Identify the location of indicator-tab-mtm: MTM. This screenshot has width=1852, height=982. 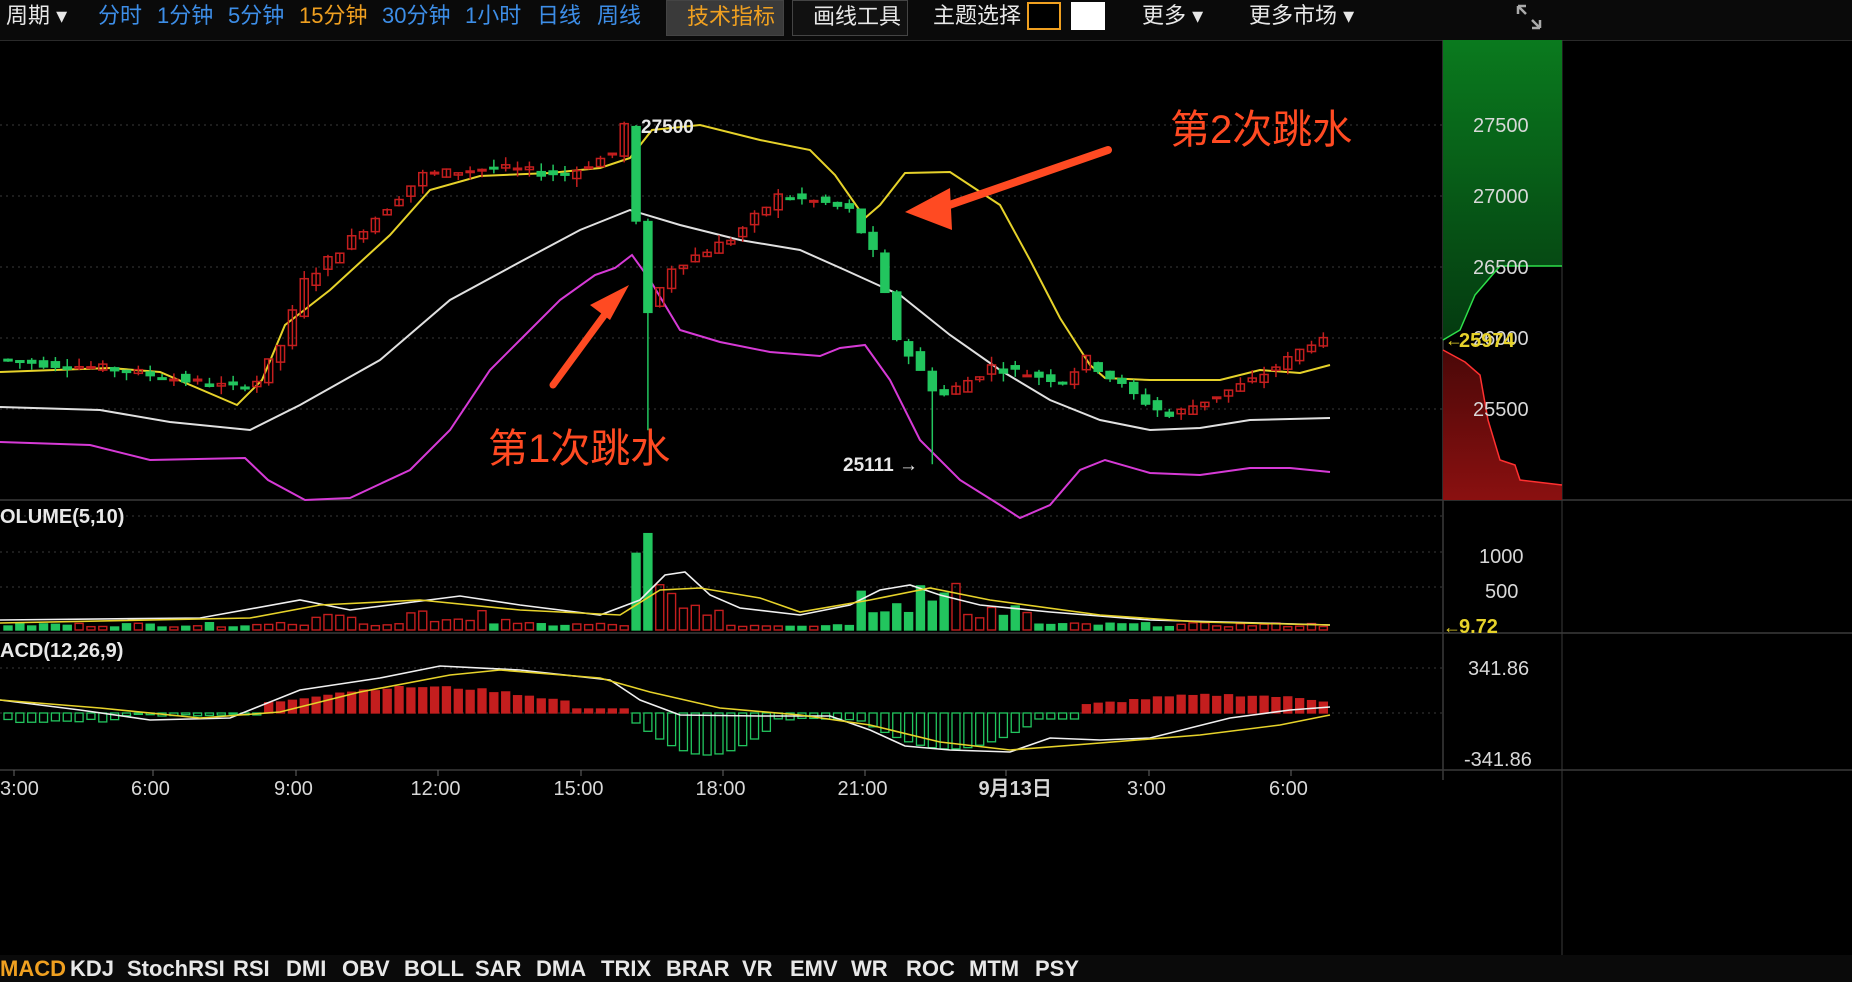
(994, 968).